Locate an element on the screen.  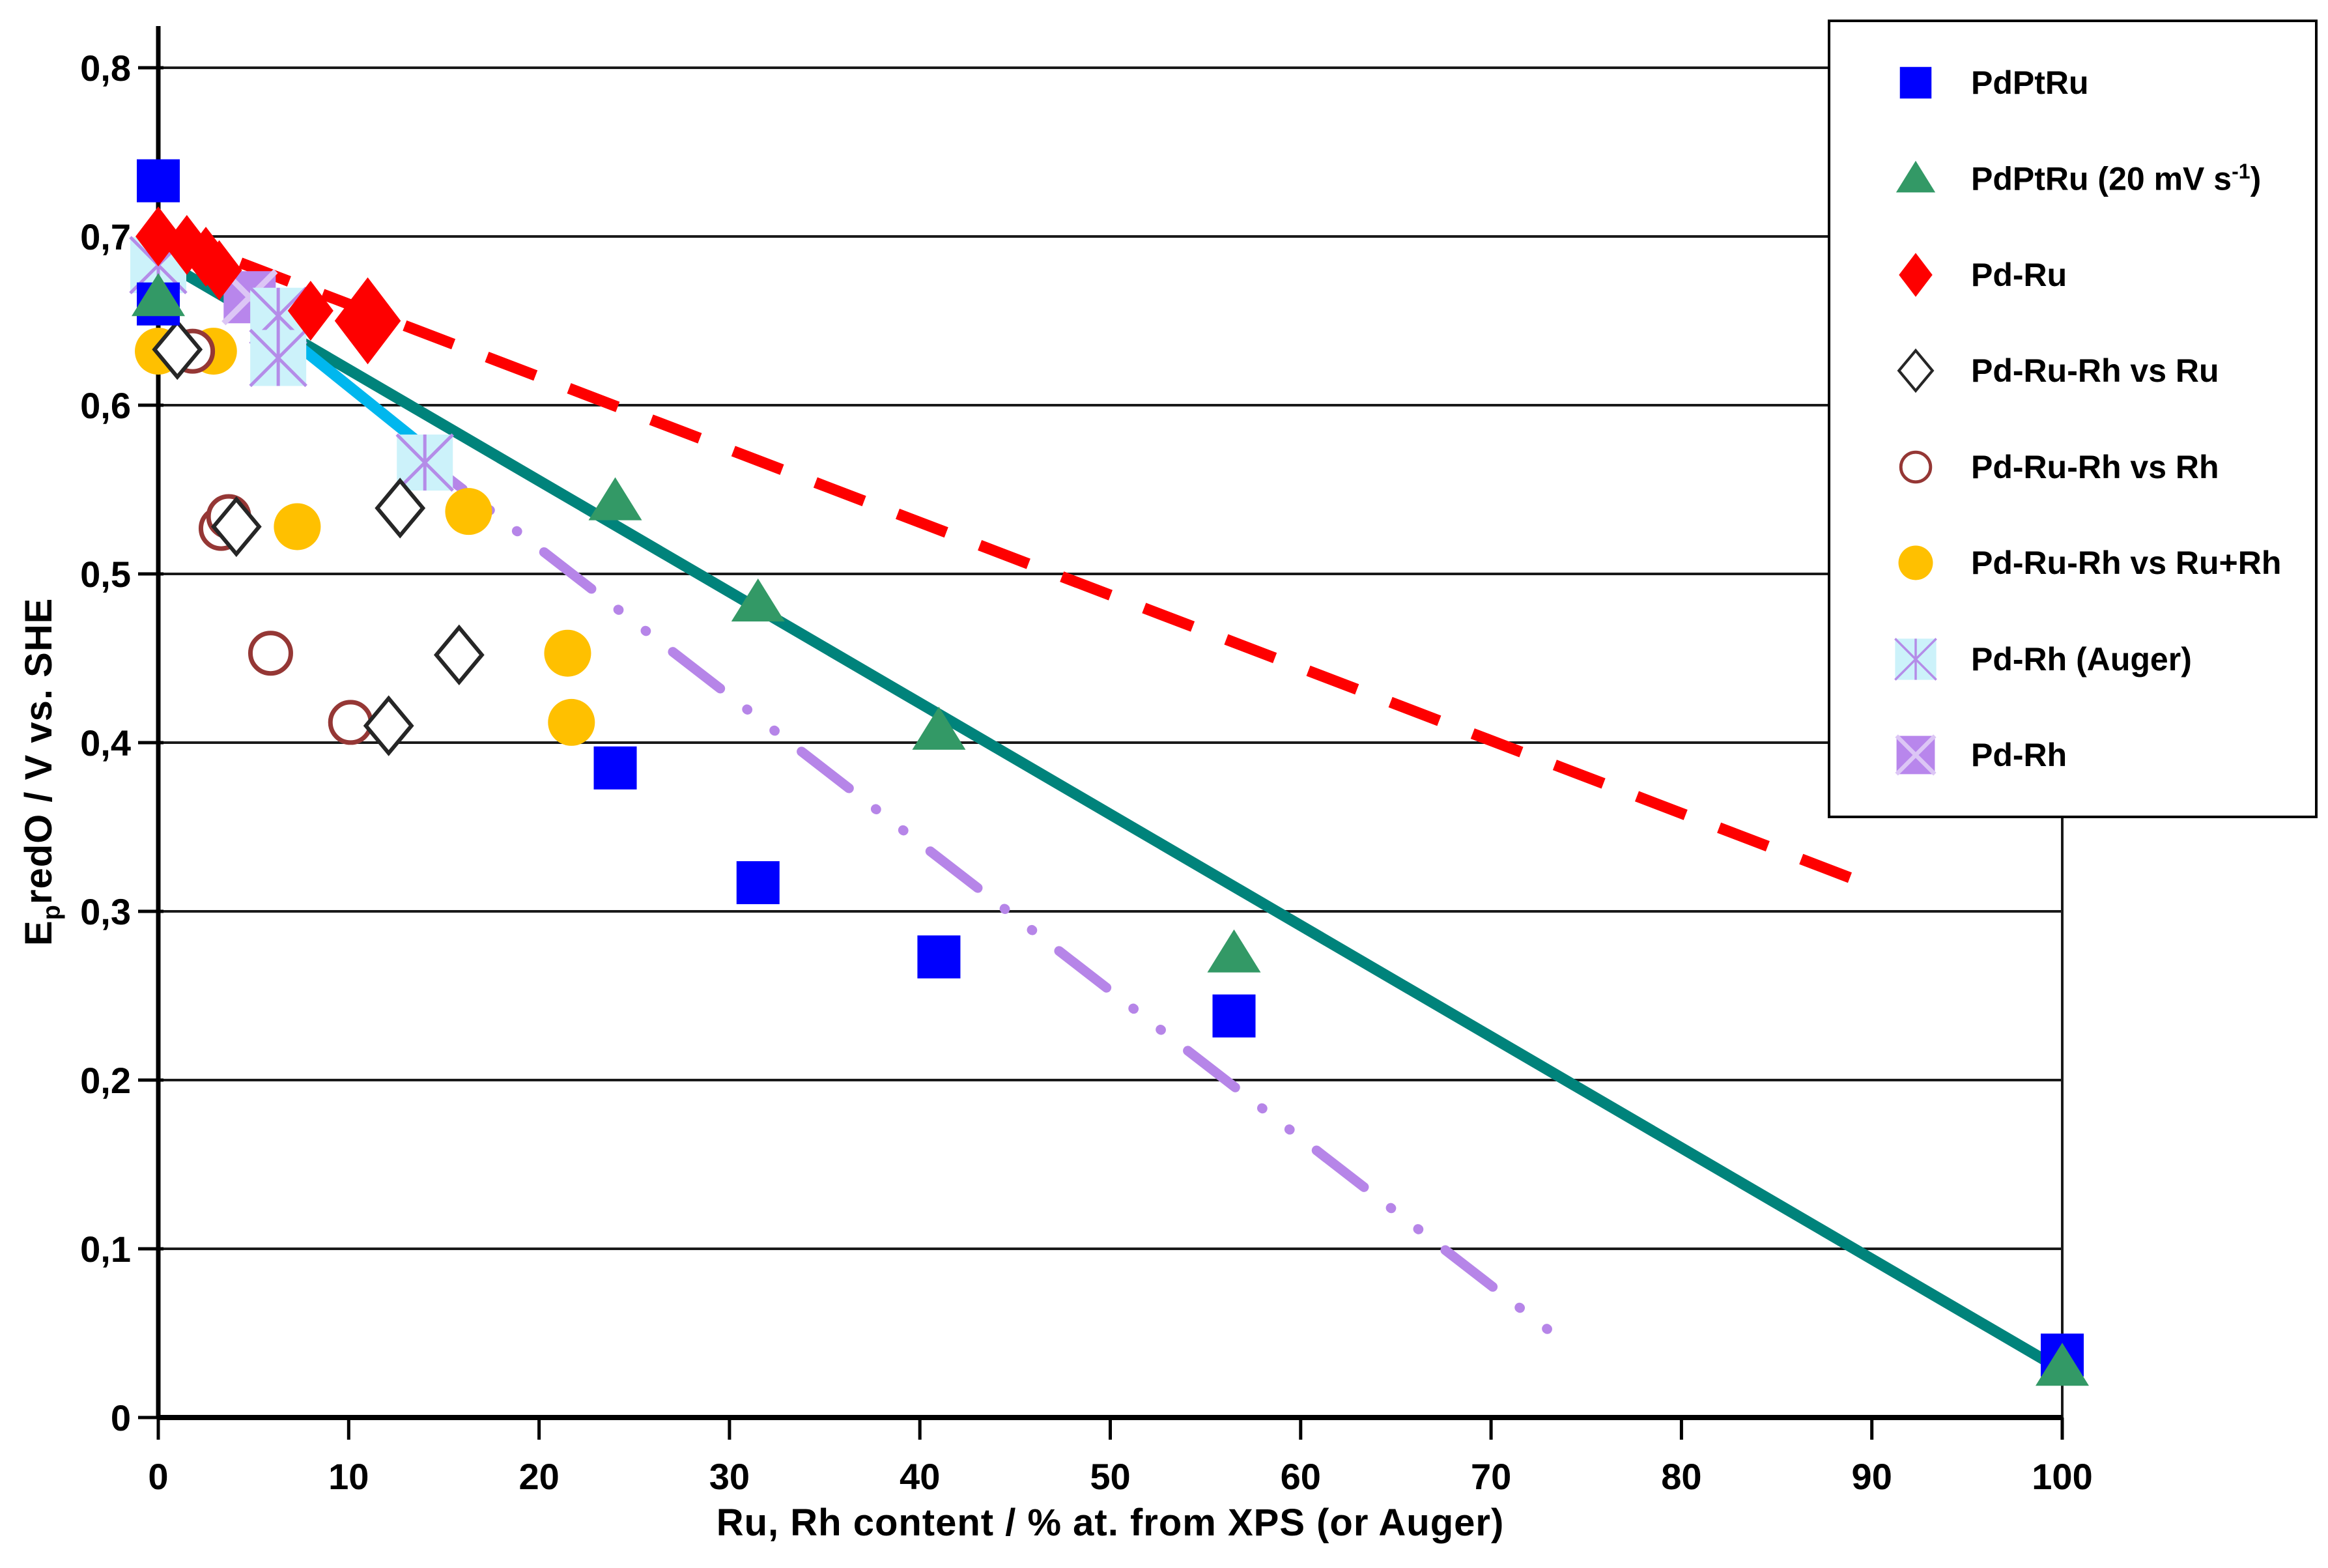
legend-label: Pd-Ru-Rh vs Rh is located at coordinates (2095, 466).